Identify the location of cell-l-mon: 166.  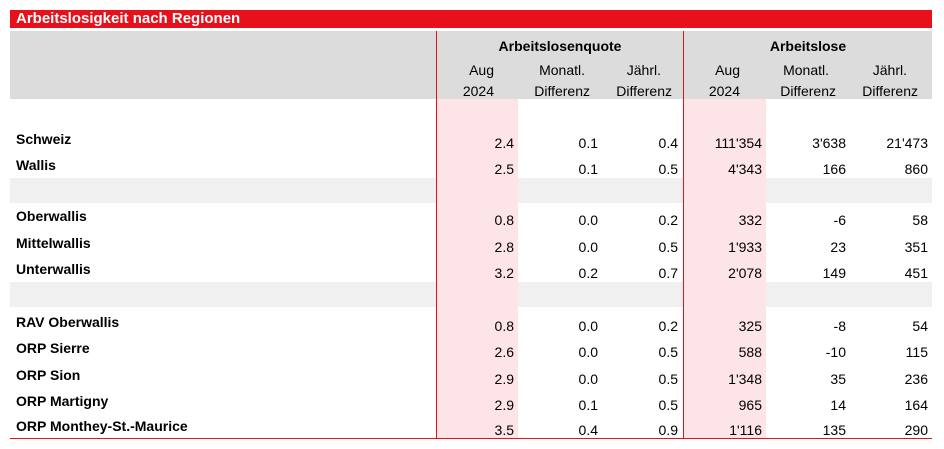
(834, 169).